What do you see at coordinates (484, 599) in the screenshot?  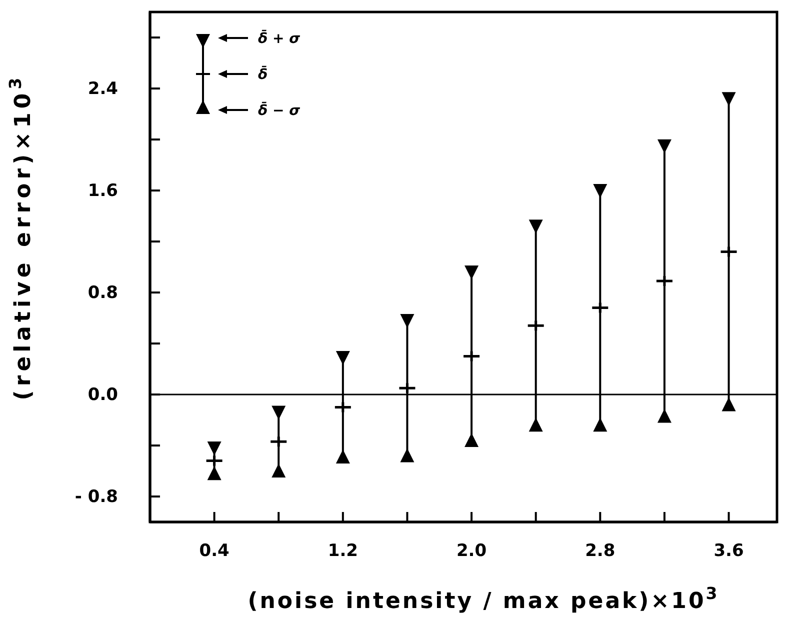 I see `x-axis-title: (noise intensity / max peak)×10$^{3}$` at bounding box center [484, 599].